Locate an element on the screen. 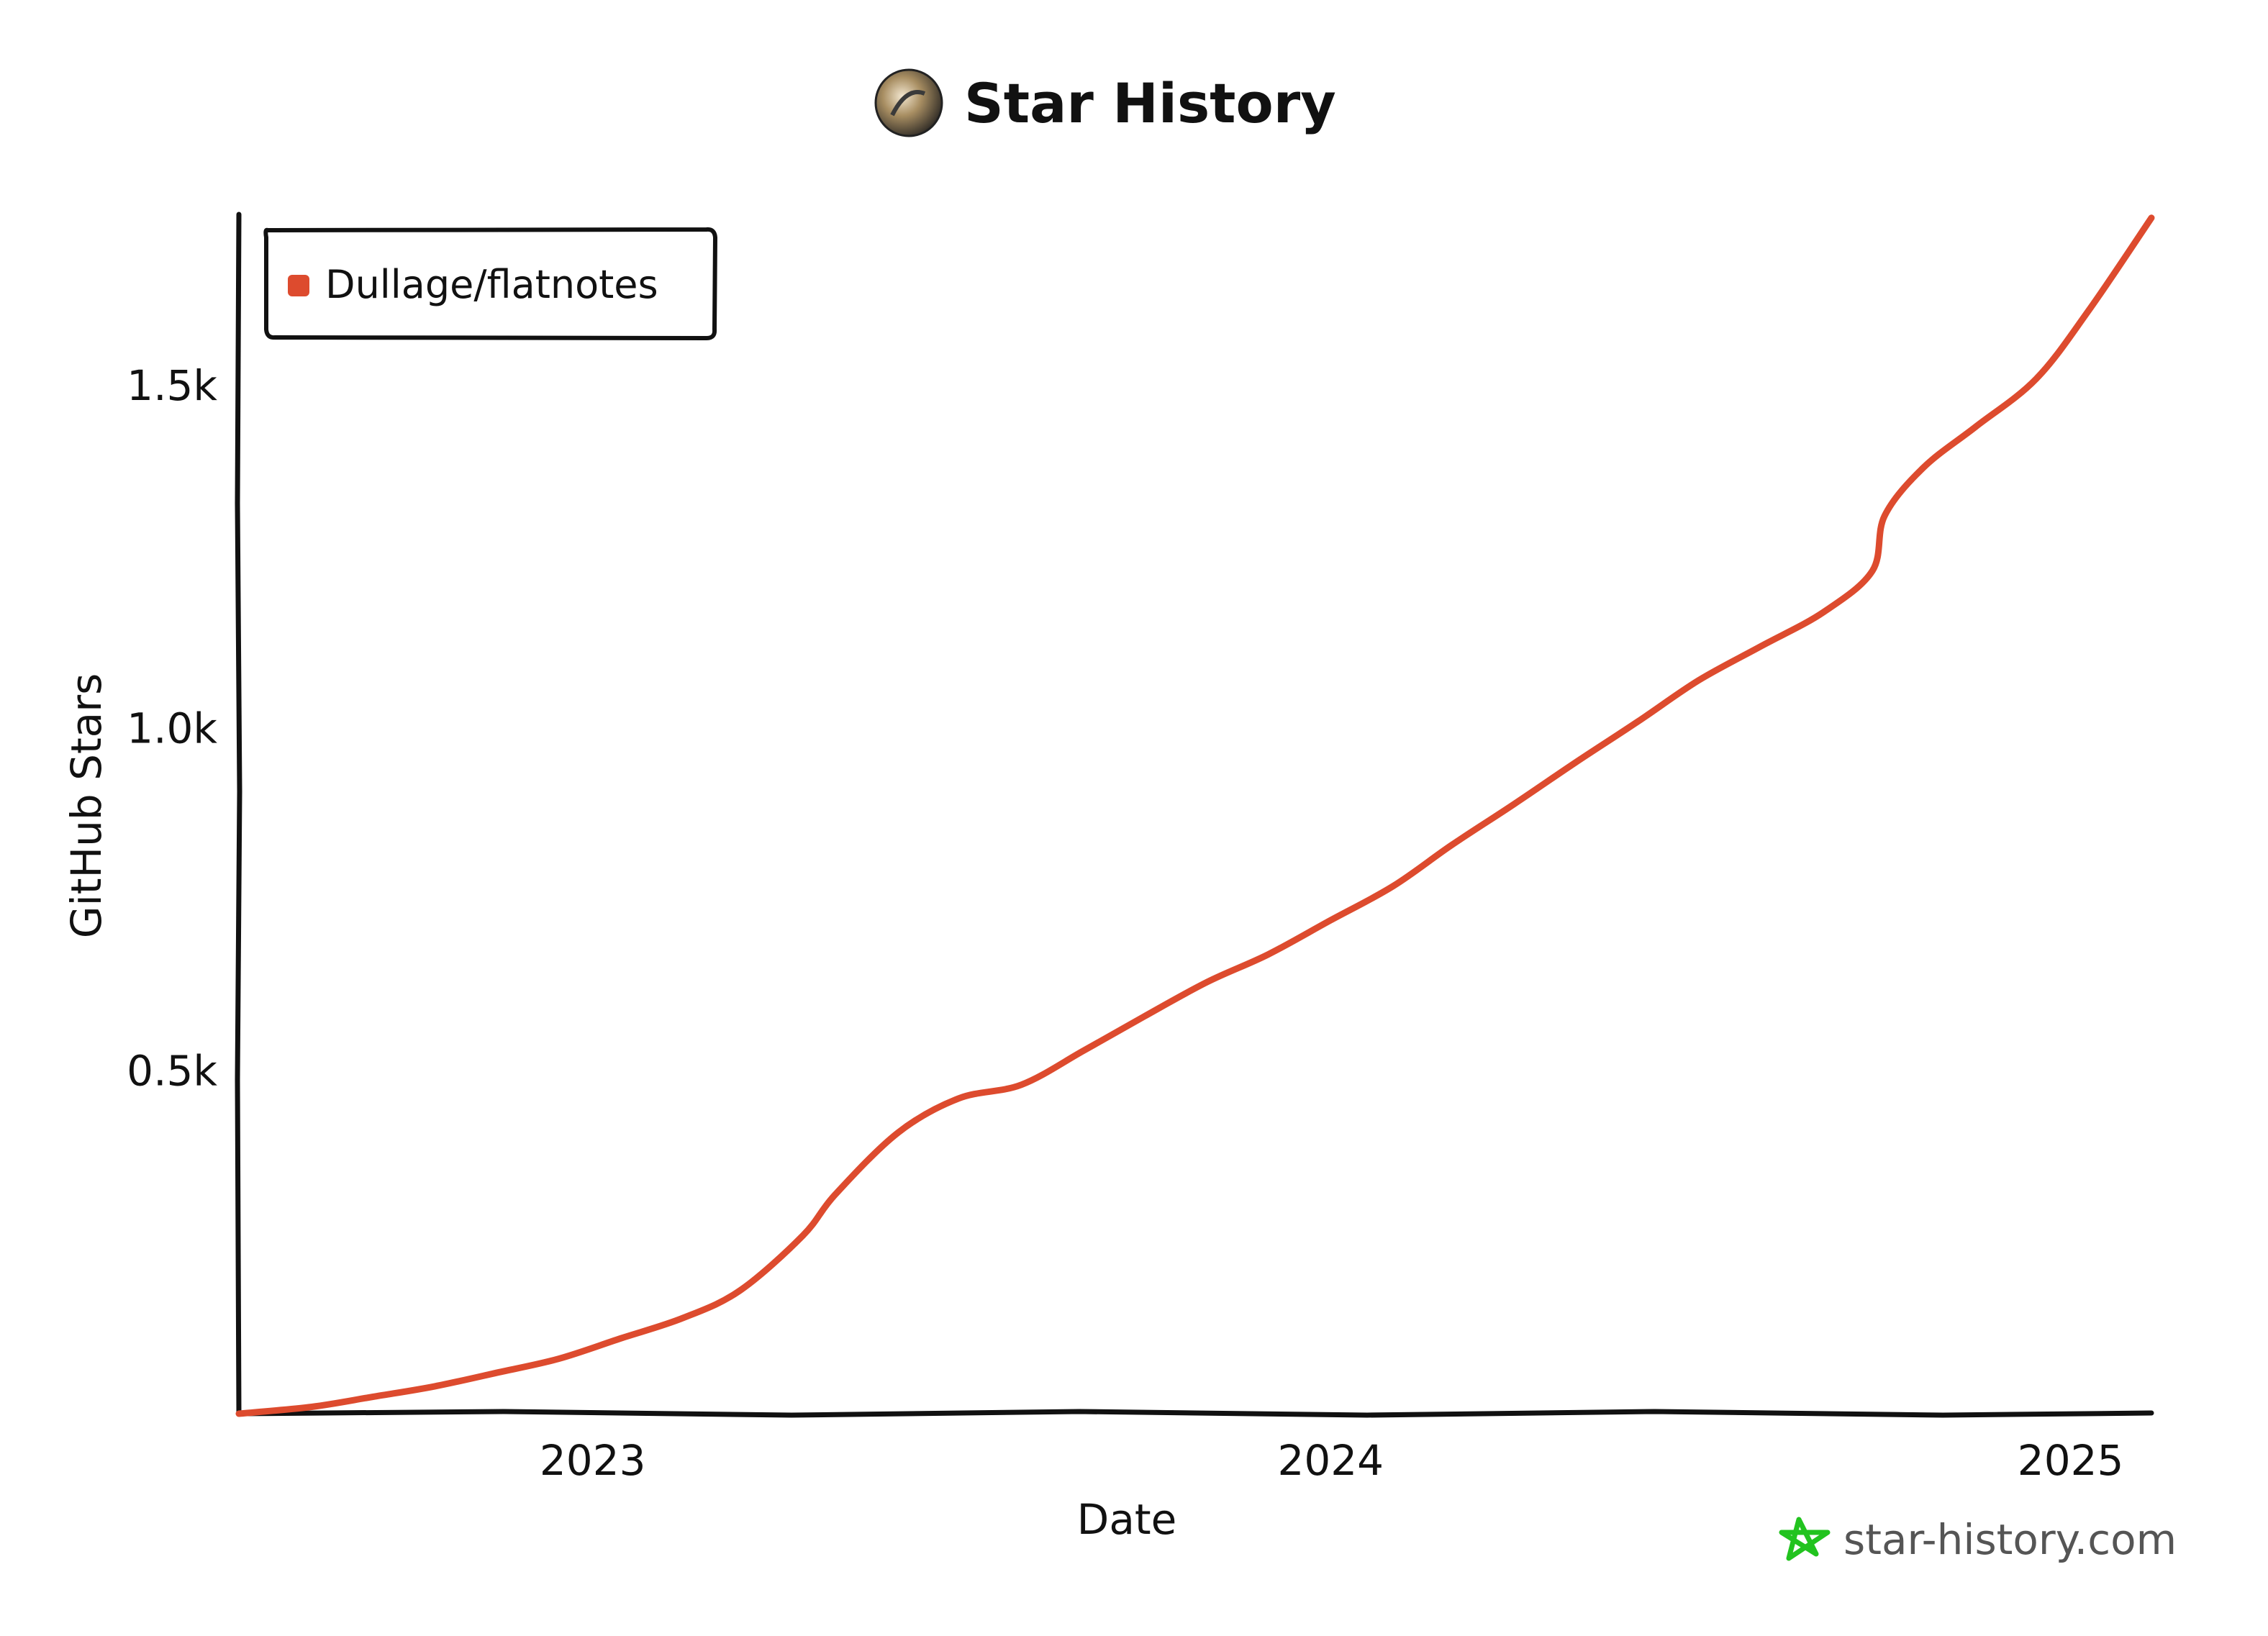 The width and height of the screenshot is (2268, 1636). x-axis-title: Date is located at coordinates (1127, 1519).